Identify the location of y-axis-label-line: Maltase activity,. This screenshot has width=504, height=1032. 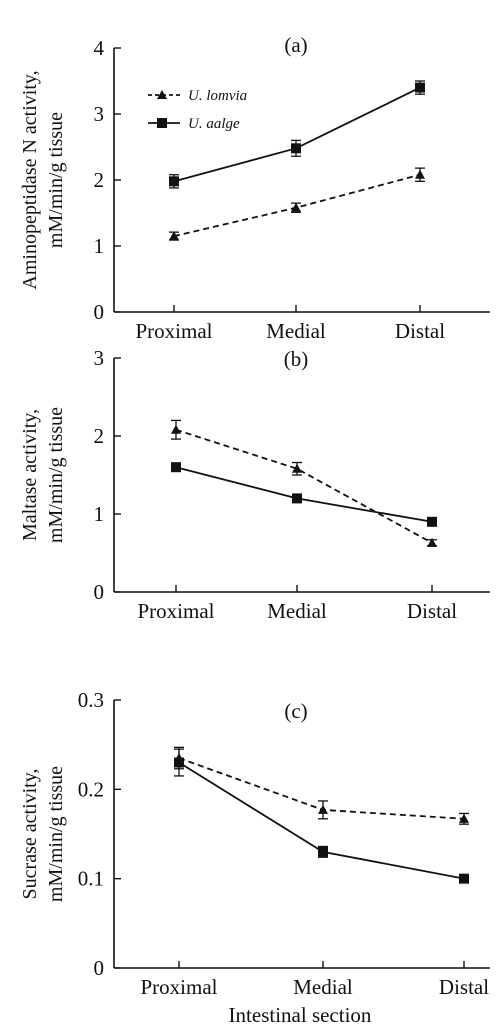
(30, 475).